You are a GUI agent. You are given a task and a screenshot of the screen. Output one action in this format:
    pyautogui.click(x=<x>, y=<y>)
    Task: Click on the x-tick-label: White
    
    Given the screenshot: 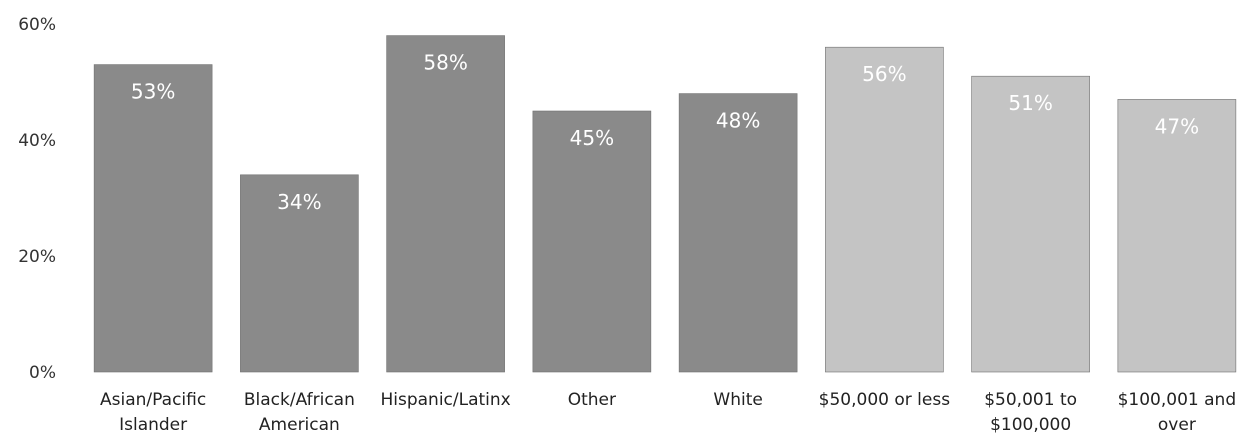 What is the action you would take?
    pyautogui.click(x=737, y=400)
    